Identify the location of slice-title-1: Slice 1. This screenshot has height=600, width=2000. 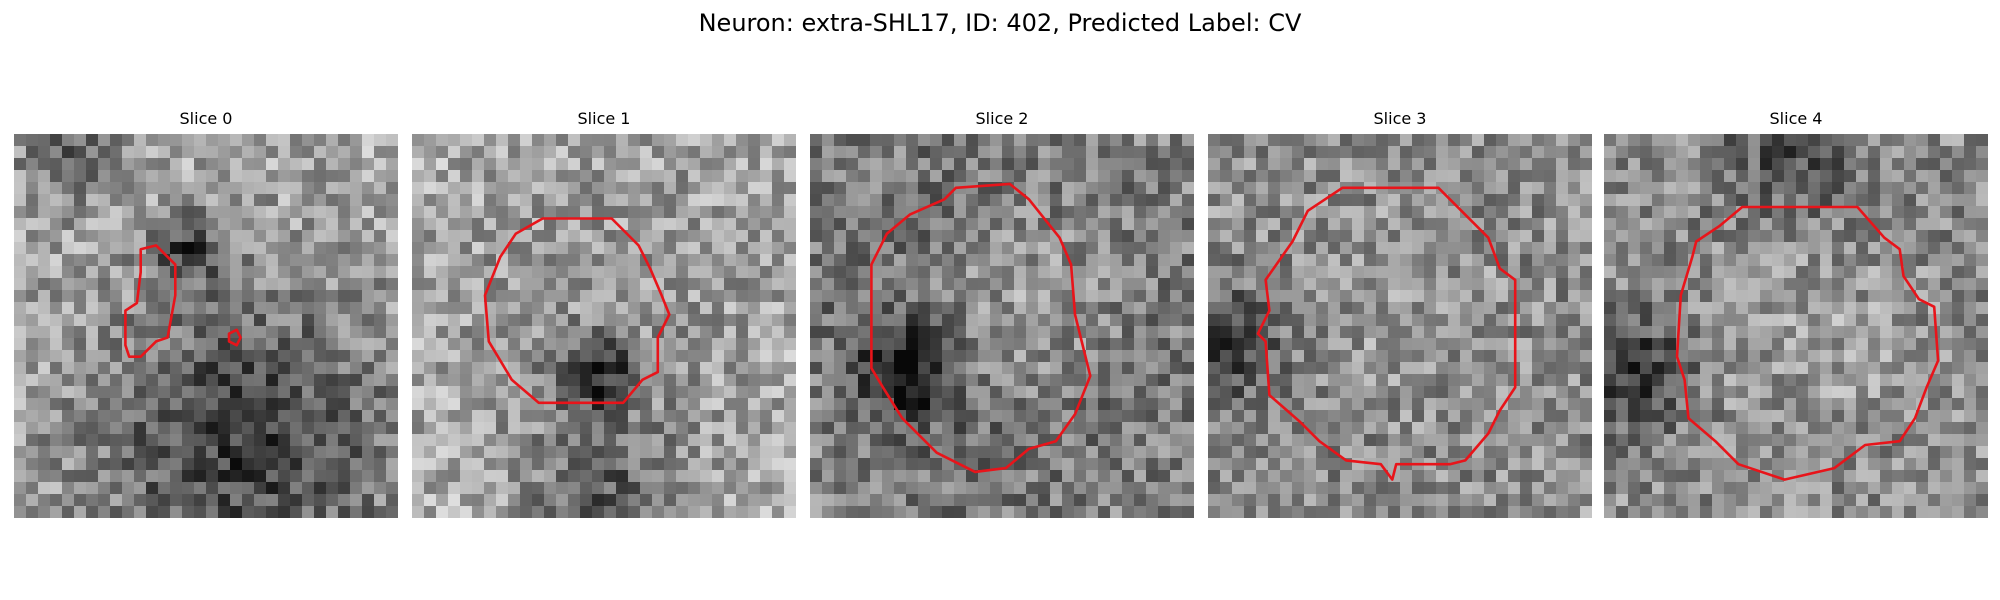
(604, 118).